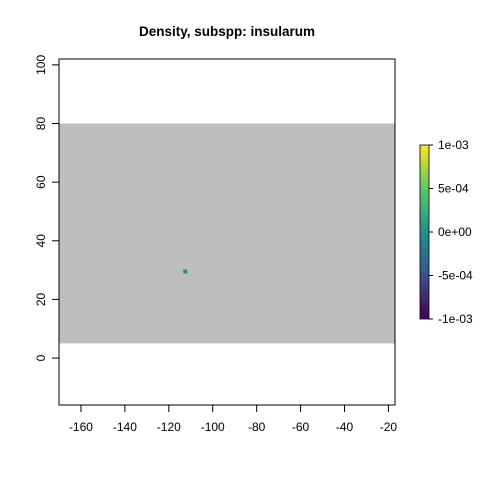 Image resolution: width=480 pixels, height=480 pixels. What do you see at coordinates (389, 427) in the screenshot?
I see `x-tick-label: -20` at bounding box center [389, 427].